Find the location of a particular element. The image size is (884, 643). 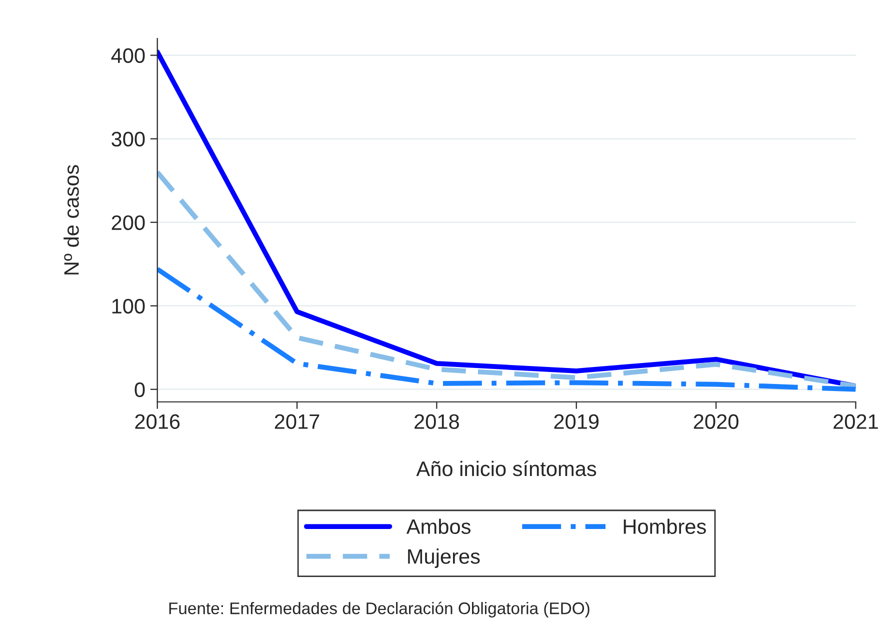

x-tick-label: 2019 is located at coordinates (576, 421).